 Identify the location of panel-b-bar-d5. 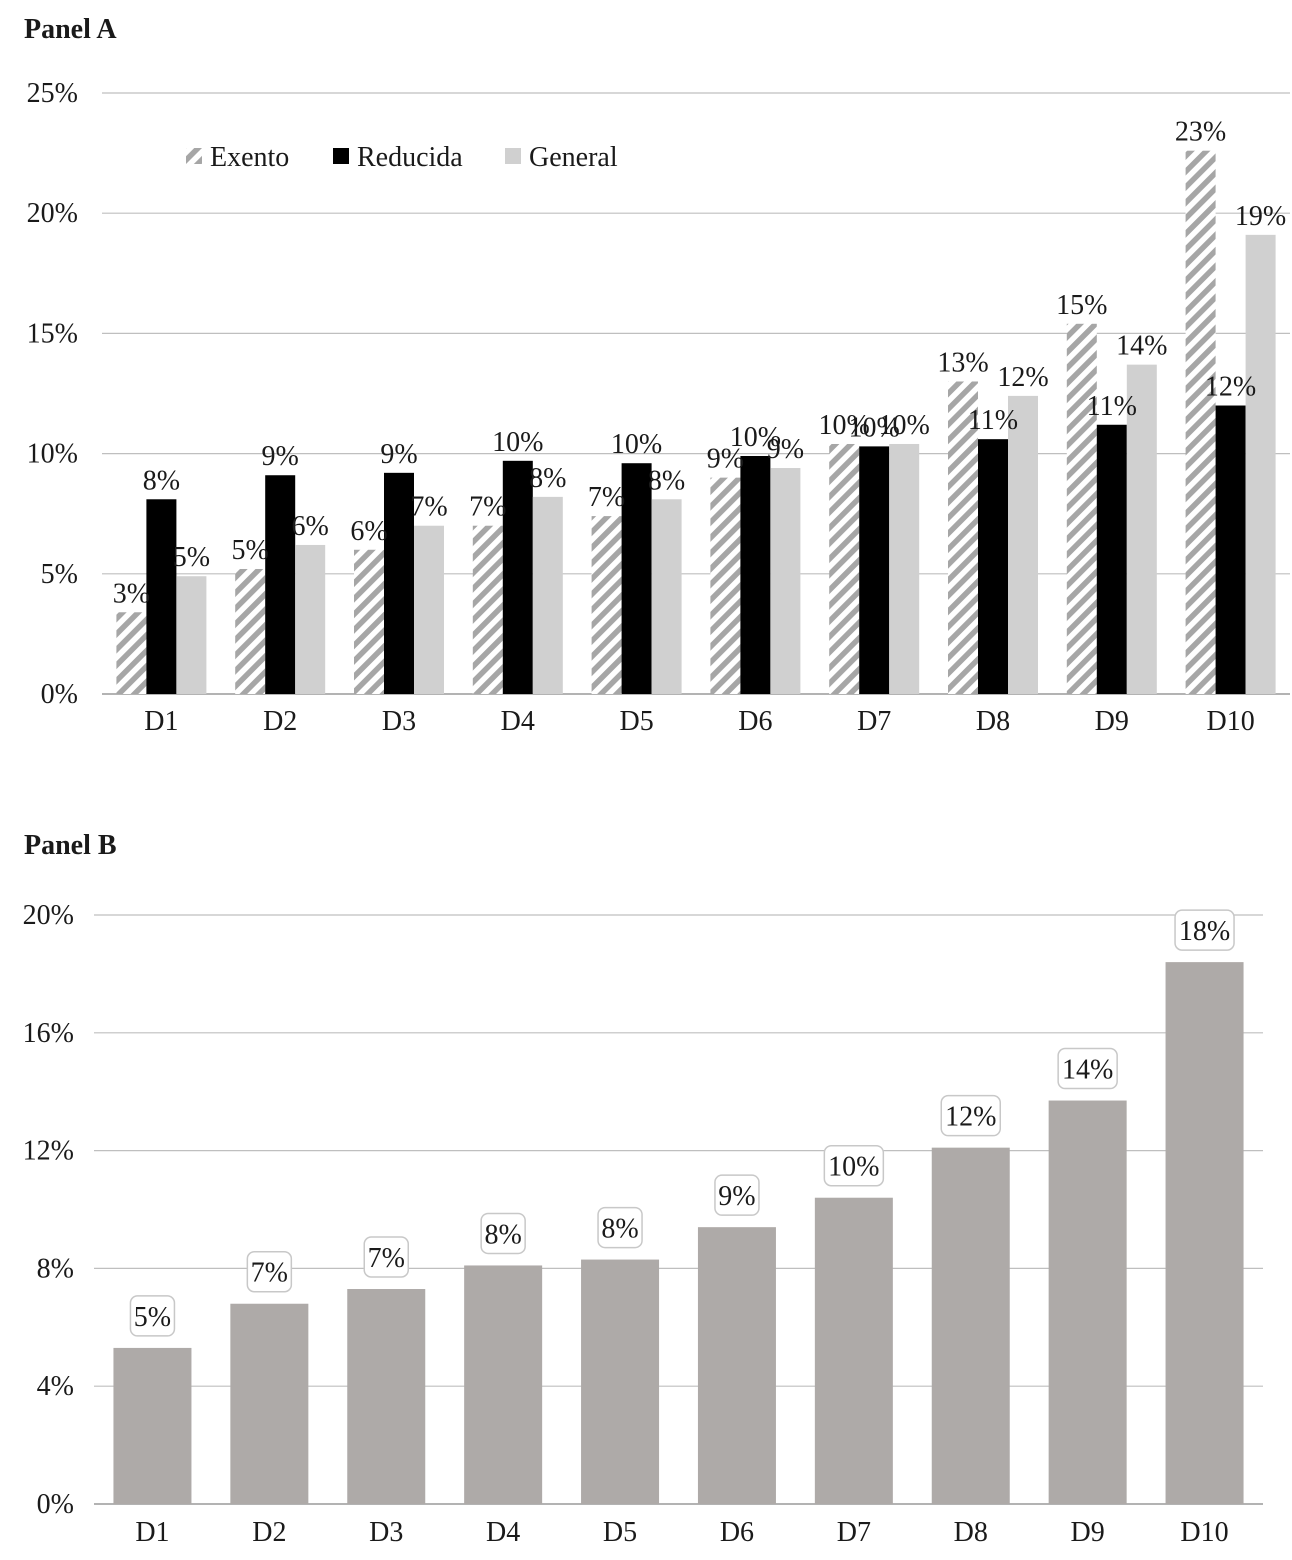
(620, 1381).